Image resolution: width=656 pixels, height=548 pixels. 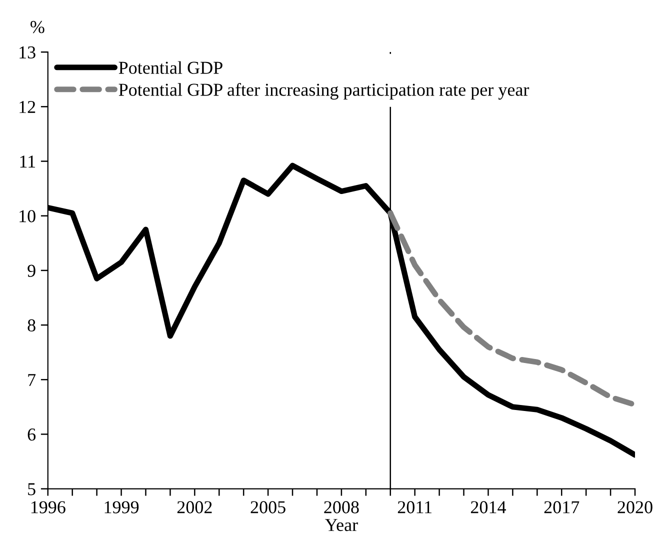 I want to click on y-tick-label: 11, so click(x=27, y=162).